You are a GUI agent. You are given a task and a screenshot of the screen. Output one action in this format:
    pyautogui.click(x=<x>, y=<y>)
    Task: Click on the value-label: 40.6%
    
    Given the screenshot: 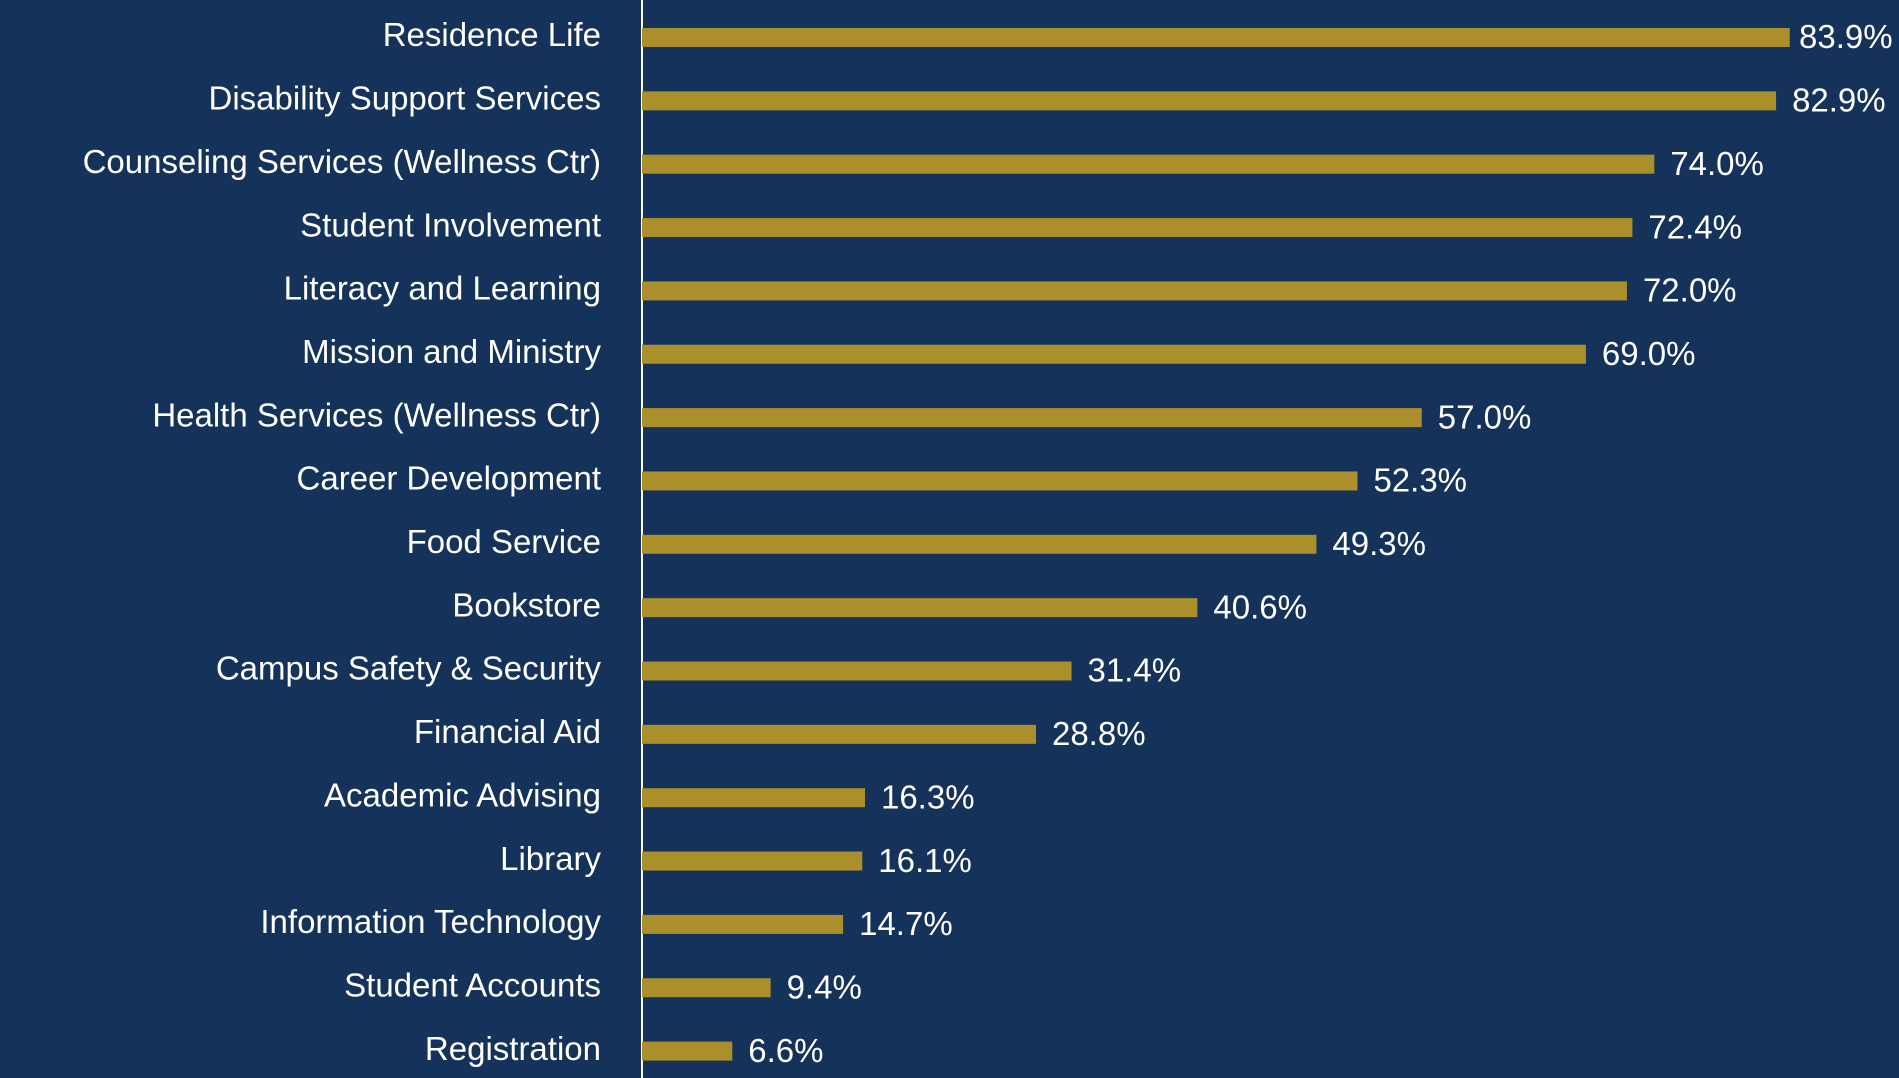 What is the action you would take?
    pyautogui.click(x=1260, y=606)
    